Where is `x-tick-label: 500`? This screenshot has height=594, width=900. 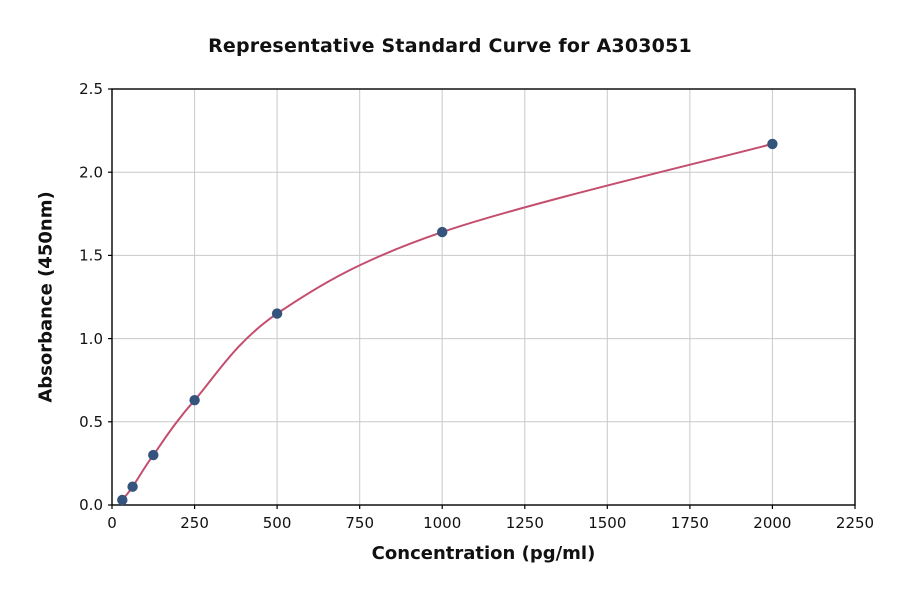 x-tick-label: 500 is located at coordinates (277, 523).